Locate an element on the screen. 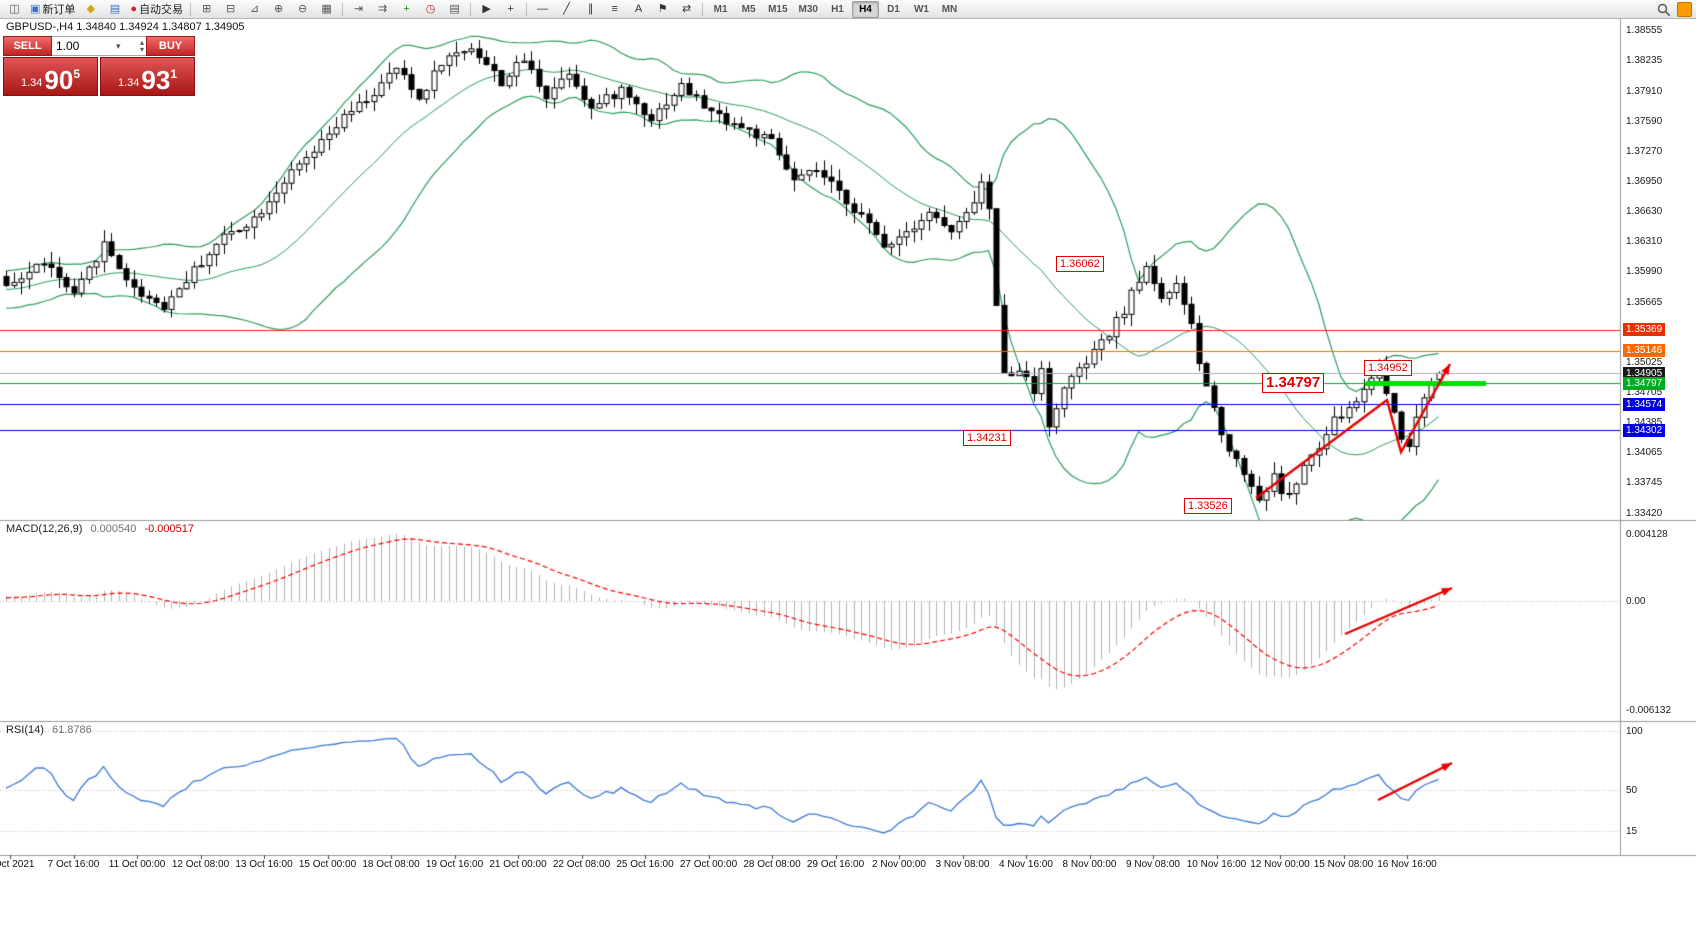  toolbar-right-group is located at coordinates (1674, 9).